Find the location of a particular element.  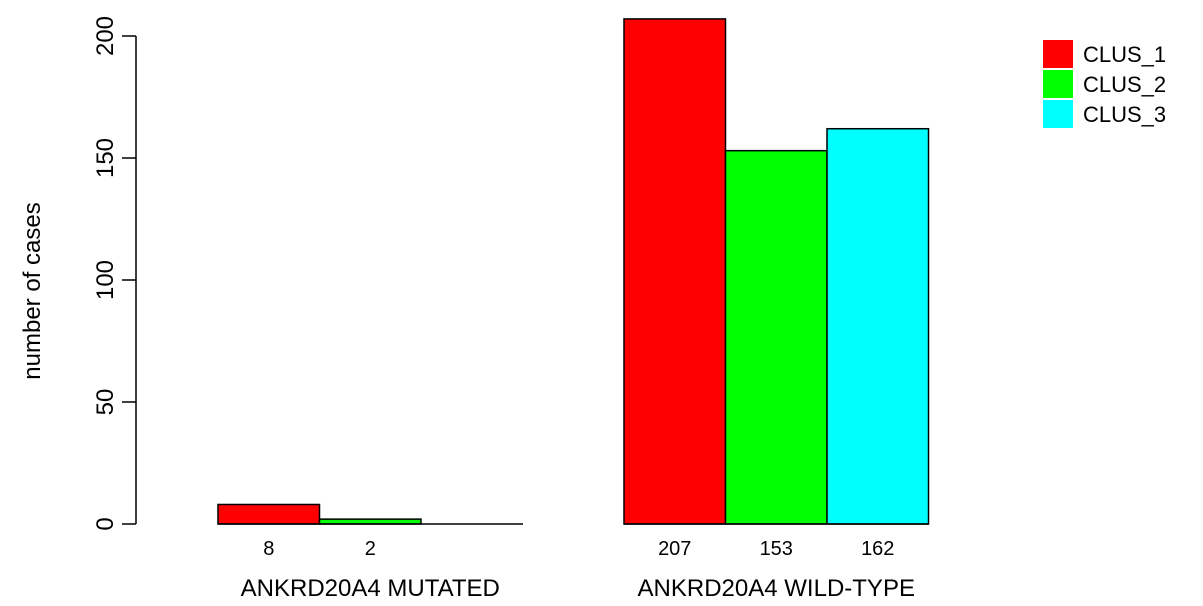

bar-value-label: 2 is located at coordinates (370, 549).